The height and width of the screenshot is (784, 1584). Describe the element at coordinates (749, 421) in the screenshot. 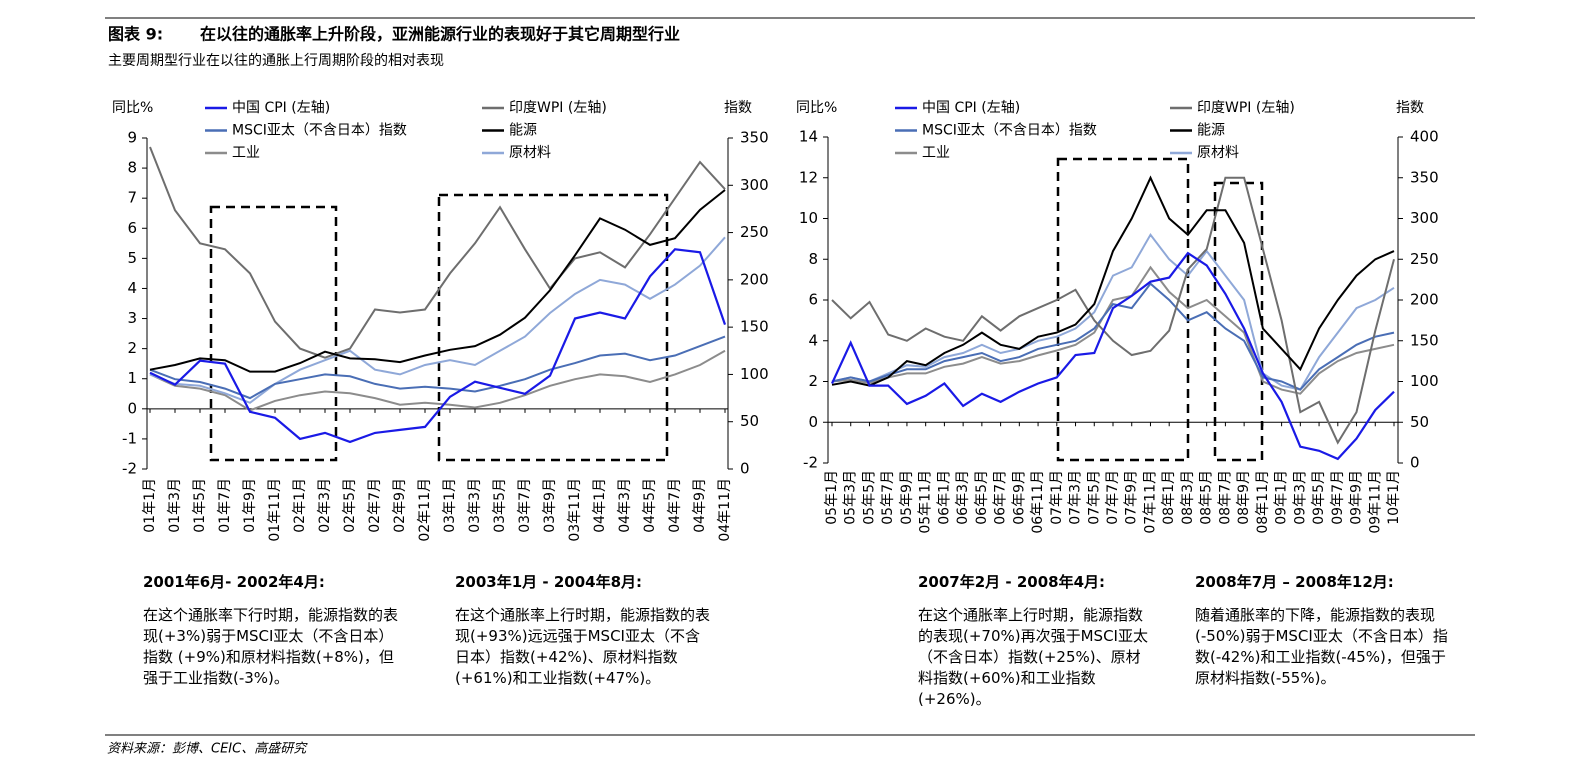

I see `y2-tick-label: 50` at that location.